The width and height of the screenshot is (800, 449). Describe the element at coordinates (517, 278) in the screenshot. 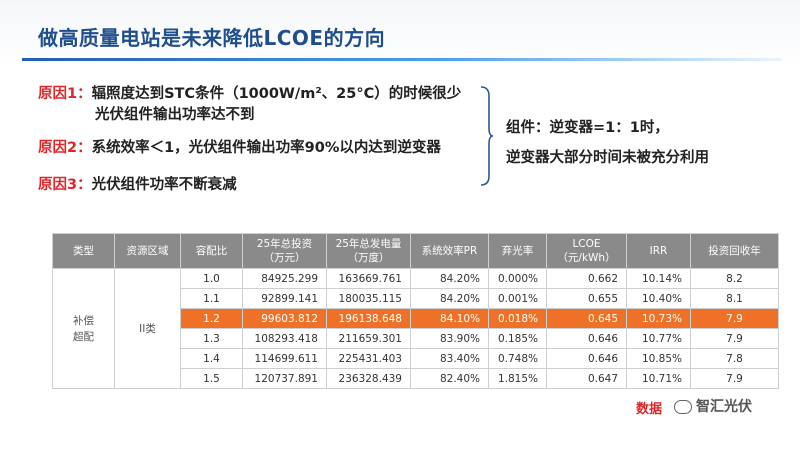

I see `table-cell: 0.000%` at that location.